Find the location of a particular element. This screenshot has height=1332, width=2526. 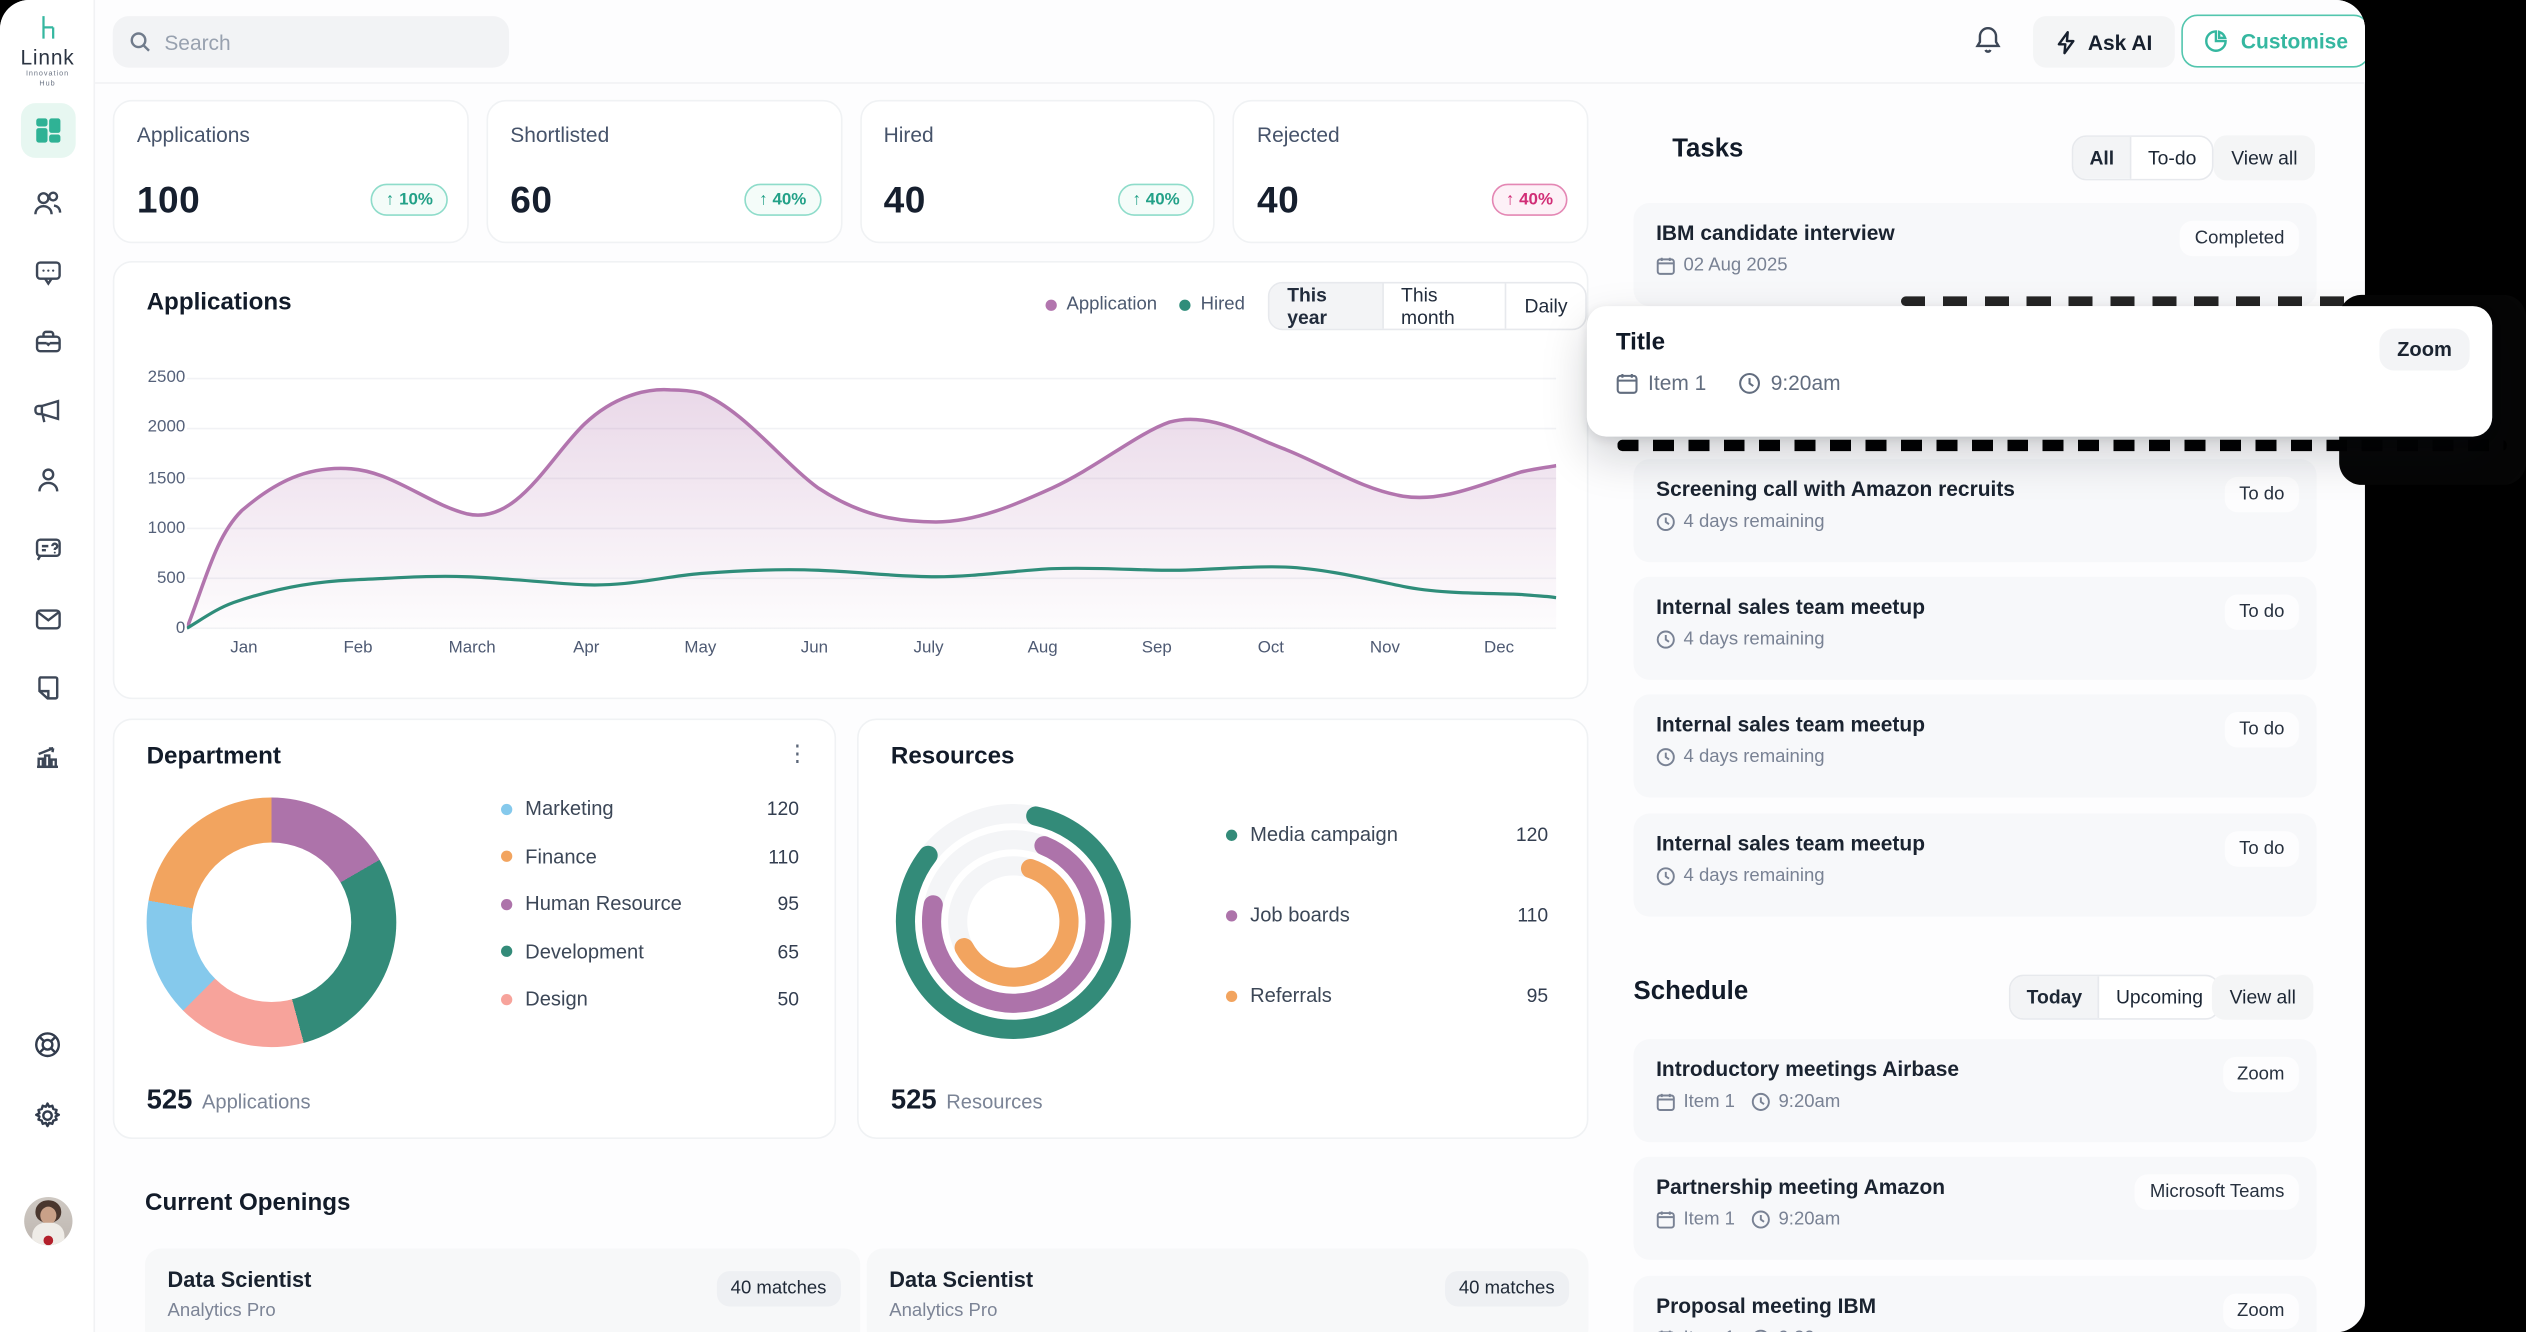

schedule-filter-today: Today is located at coordinates (2055, 997).